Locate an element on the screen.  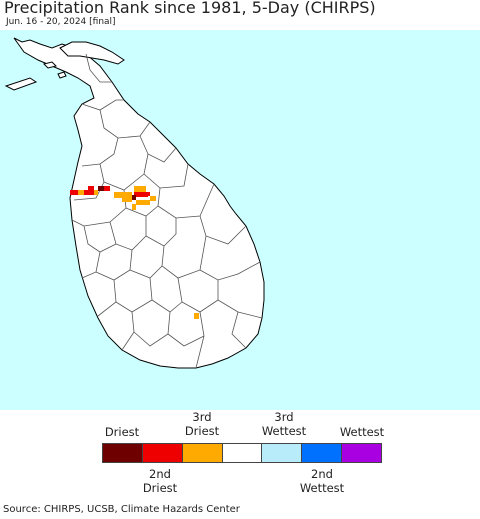
legend-swatch-driest is located at coordinates (123, 453).